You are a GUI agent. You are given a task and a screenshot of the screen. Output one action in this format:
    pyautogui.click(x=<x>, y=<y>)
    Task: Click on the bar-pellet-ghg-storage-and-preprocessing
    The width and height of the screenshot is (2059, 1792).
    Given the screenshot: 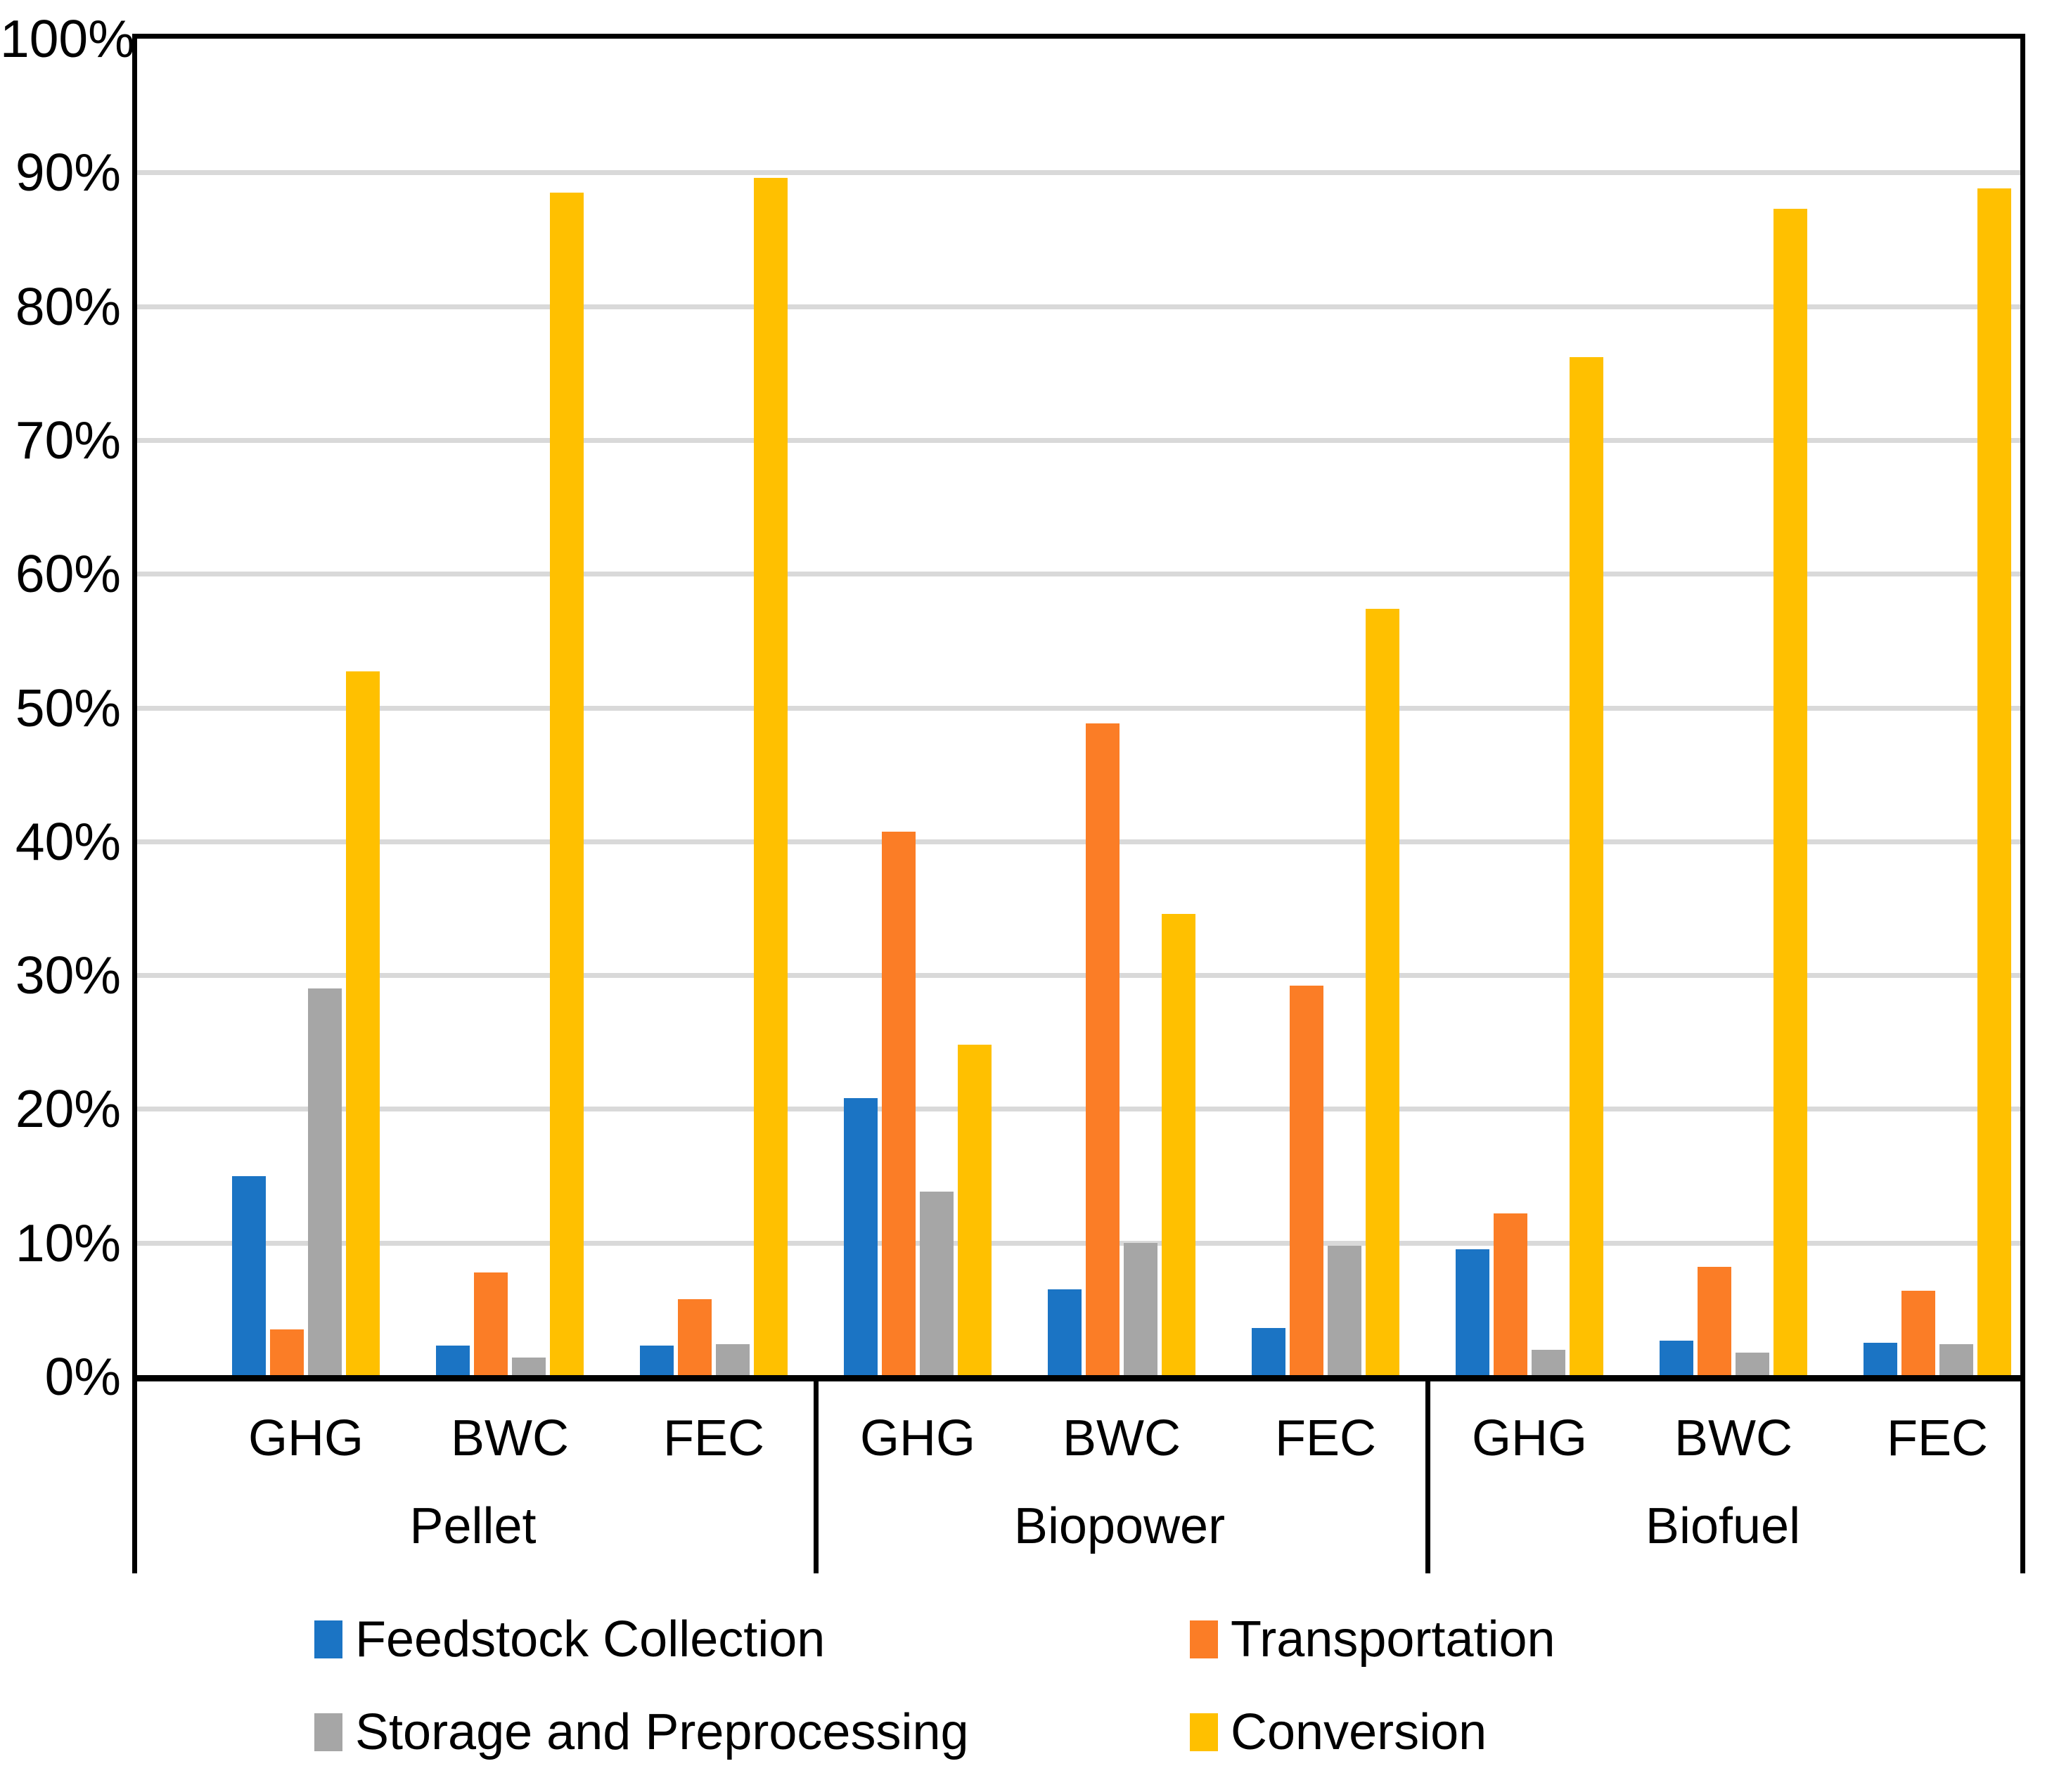 What is the action you would take?
    pyautogui.click(x=325, y=1182)
    